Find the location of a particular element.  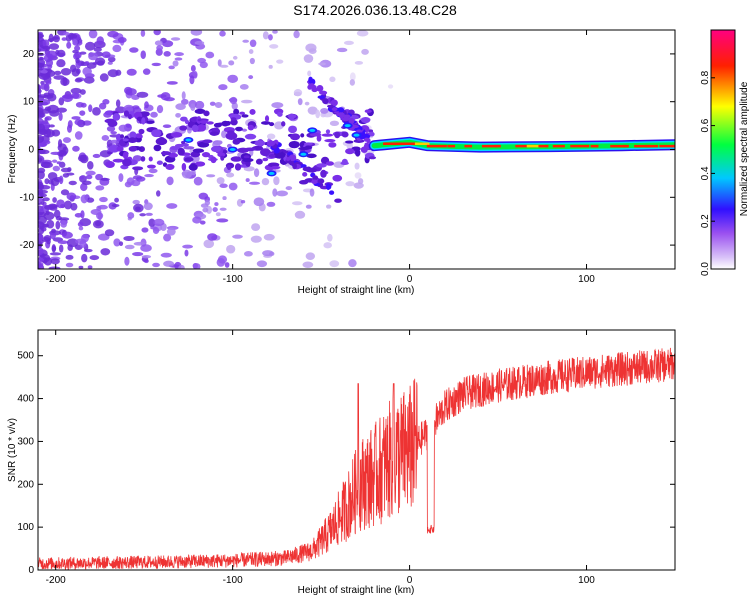

colorbar-frame is located at coordinates (723, 149).